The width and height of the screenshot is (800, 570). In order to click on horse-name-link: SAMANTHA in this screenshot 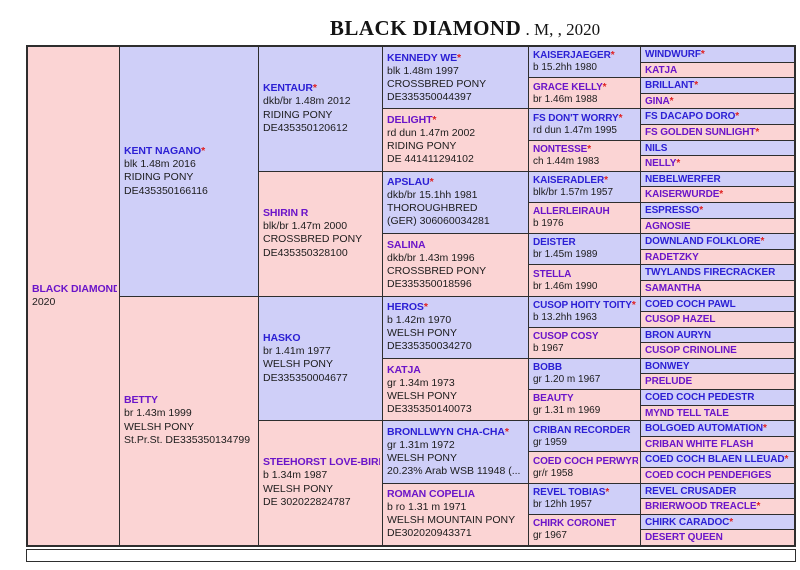, I will do `click(718, 288)`.